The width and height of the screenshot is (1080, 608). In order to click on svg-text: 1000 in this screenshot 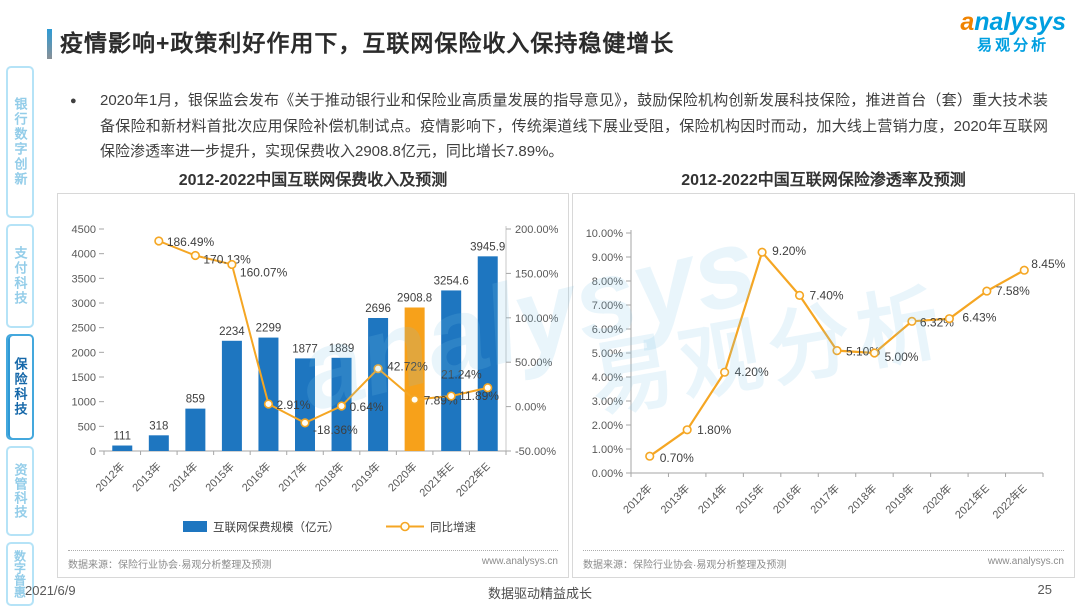, I will do `click(84, 403)`.